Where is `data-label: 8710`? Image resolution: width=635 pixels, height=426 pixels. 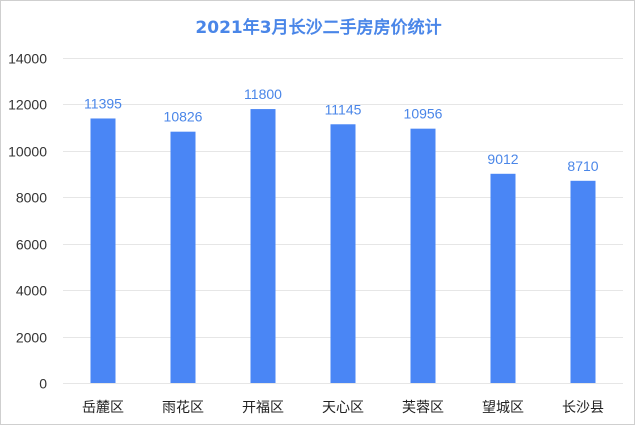
data-label: 8710 is located at coordinates (582, 166).